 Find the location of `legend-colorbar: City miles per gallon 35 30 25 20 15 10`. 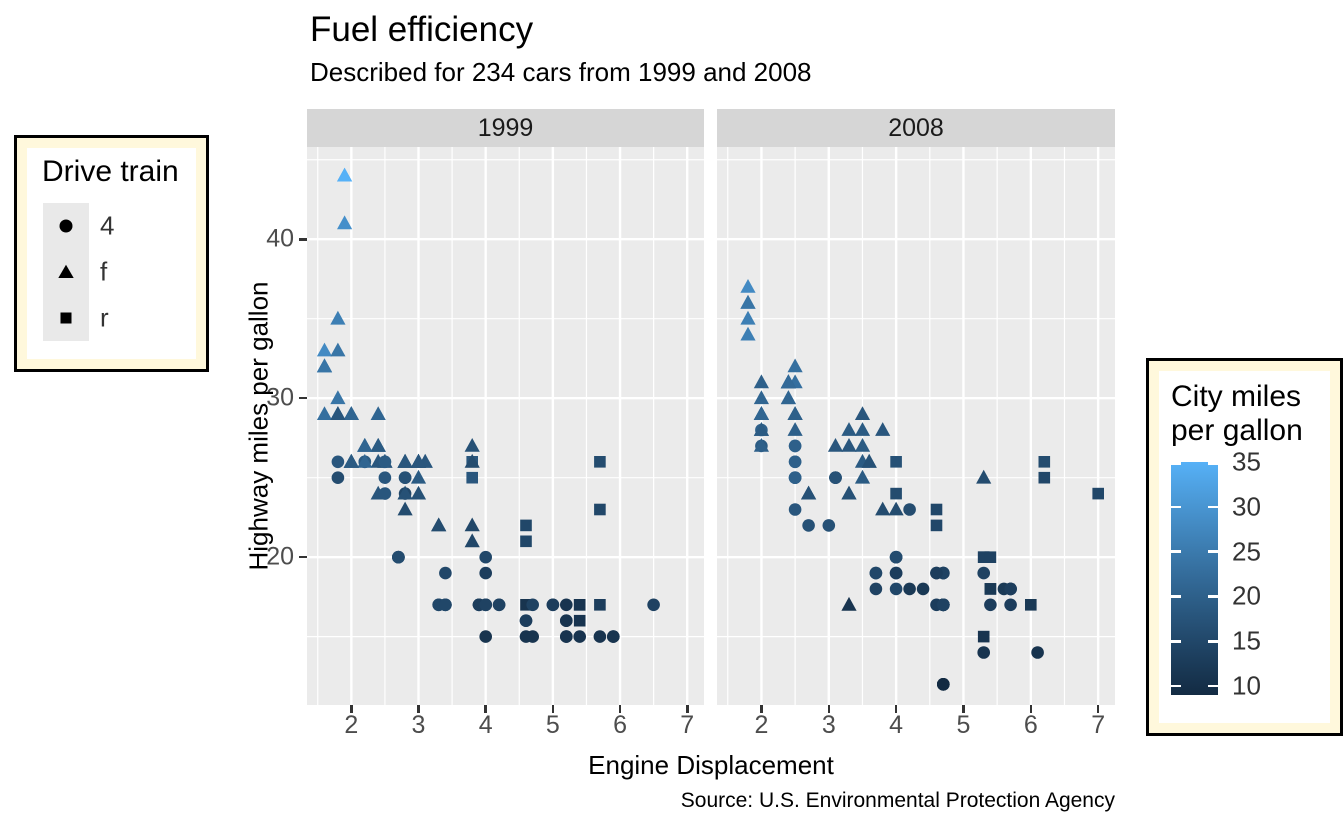

legend-colorbar: City miles per gallon 35 30 25 20 15 10 is located at coordinates (1244, 547).